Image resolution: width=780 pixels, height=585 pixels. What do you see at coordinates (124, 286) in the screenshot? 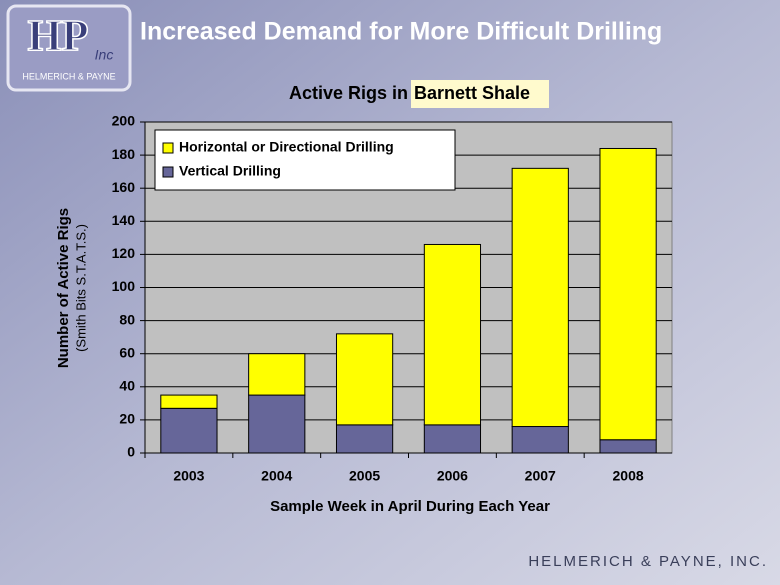
I see `y-tick-label: 100` at bounding box center [124, 286].